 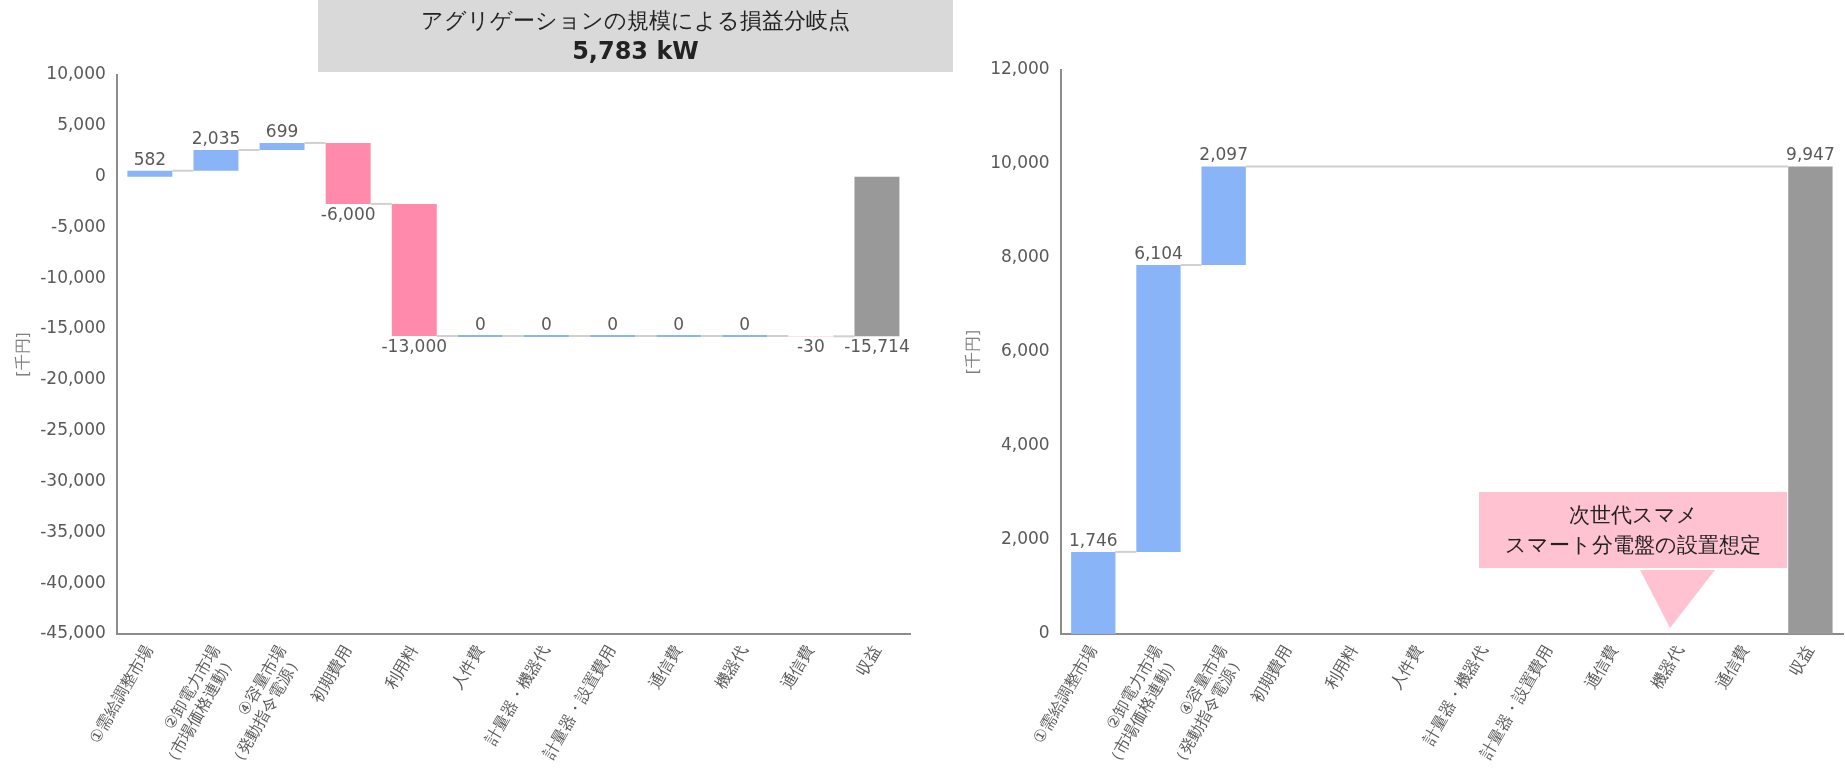 I want to click on annotation: 次世代スマメ, so click(x=1633, y=515).